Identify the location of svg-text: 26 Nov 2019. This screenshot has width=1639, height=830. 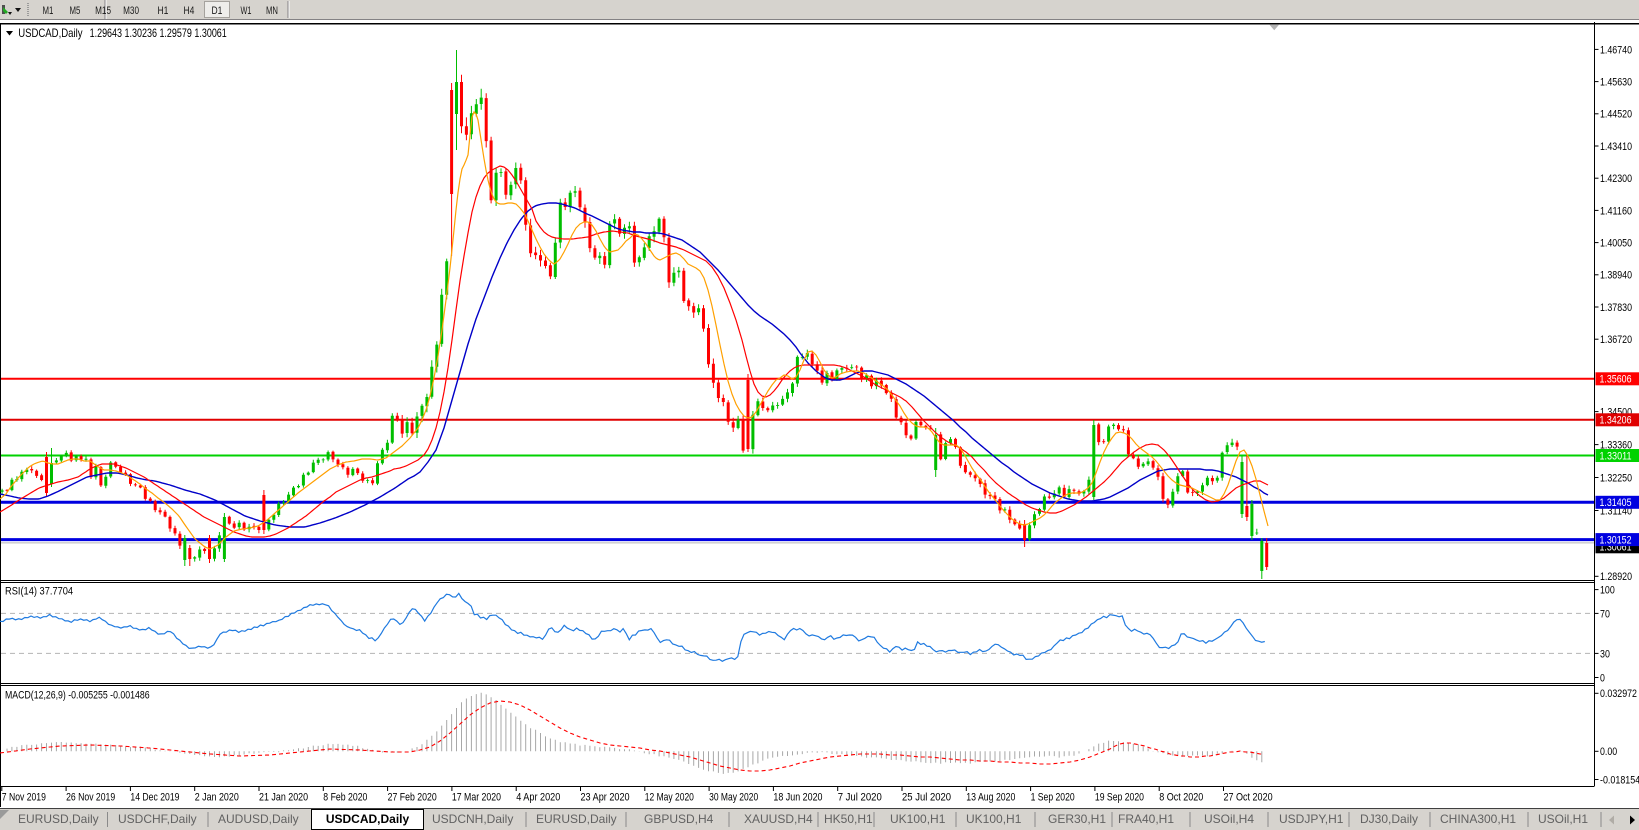
(90, 798).